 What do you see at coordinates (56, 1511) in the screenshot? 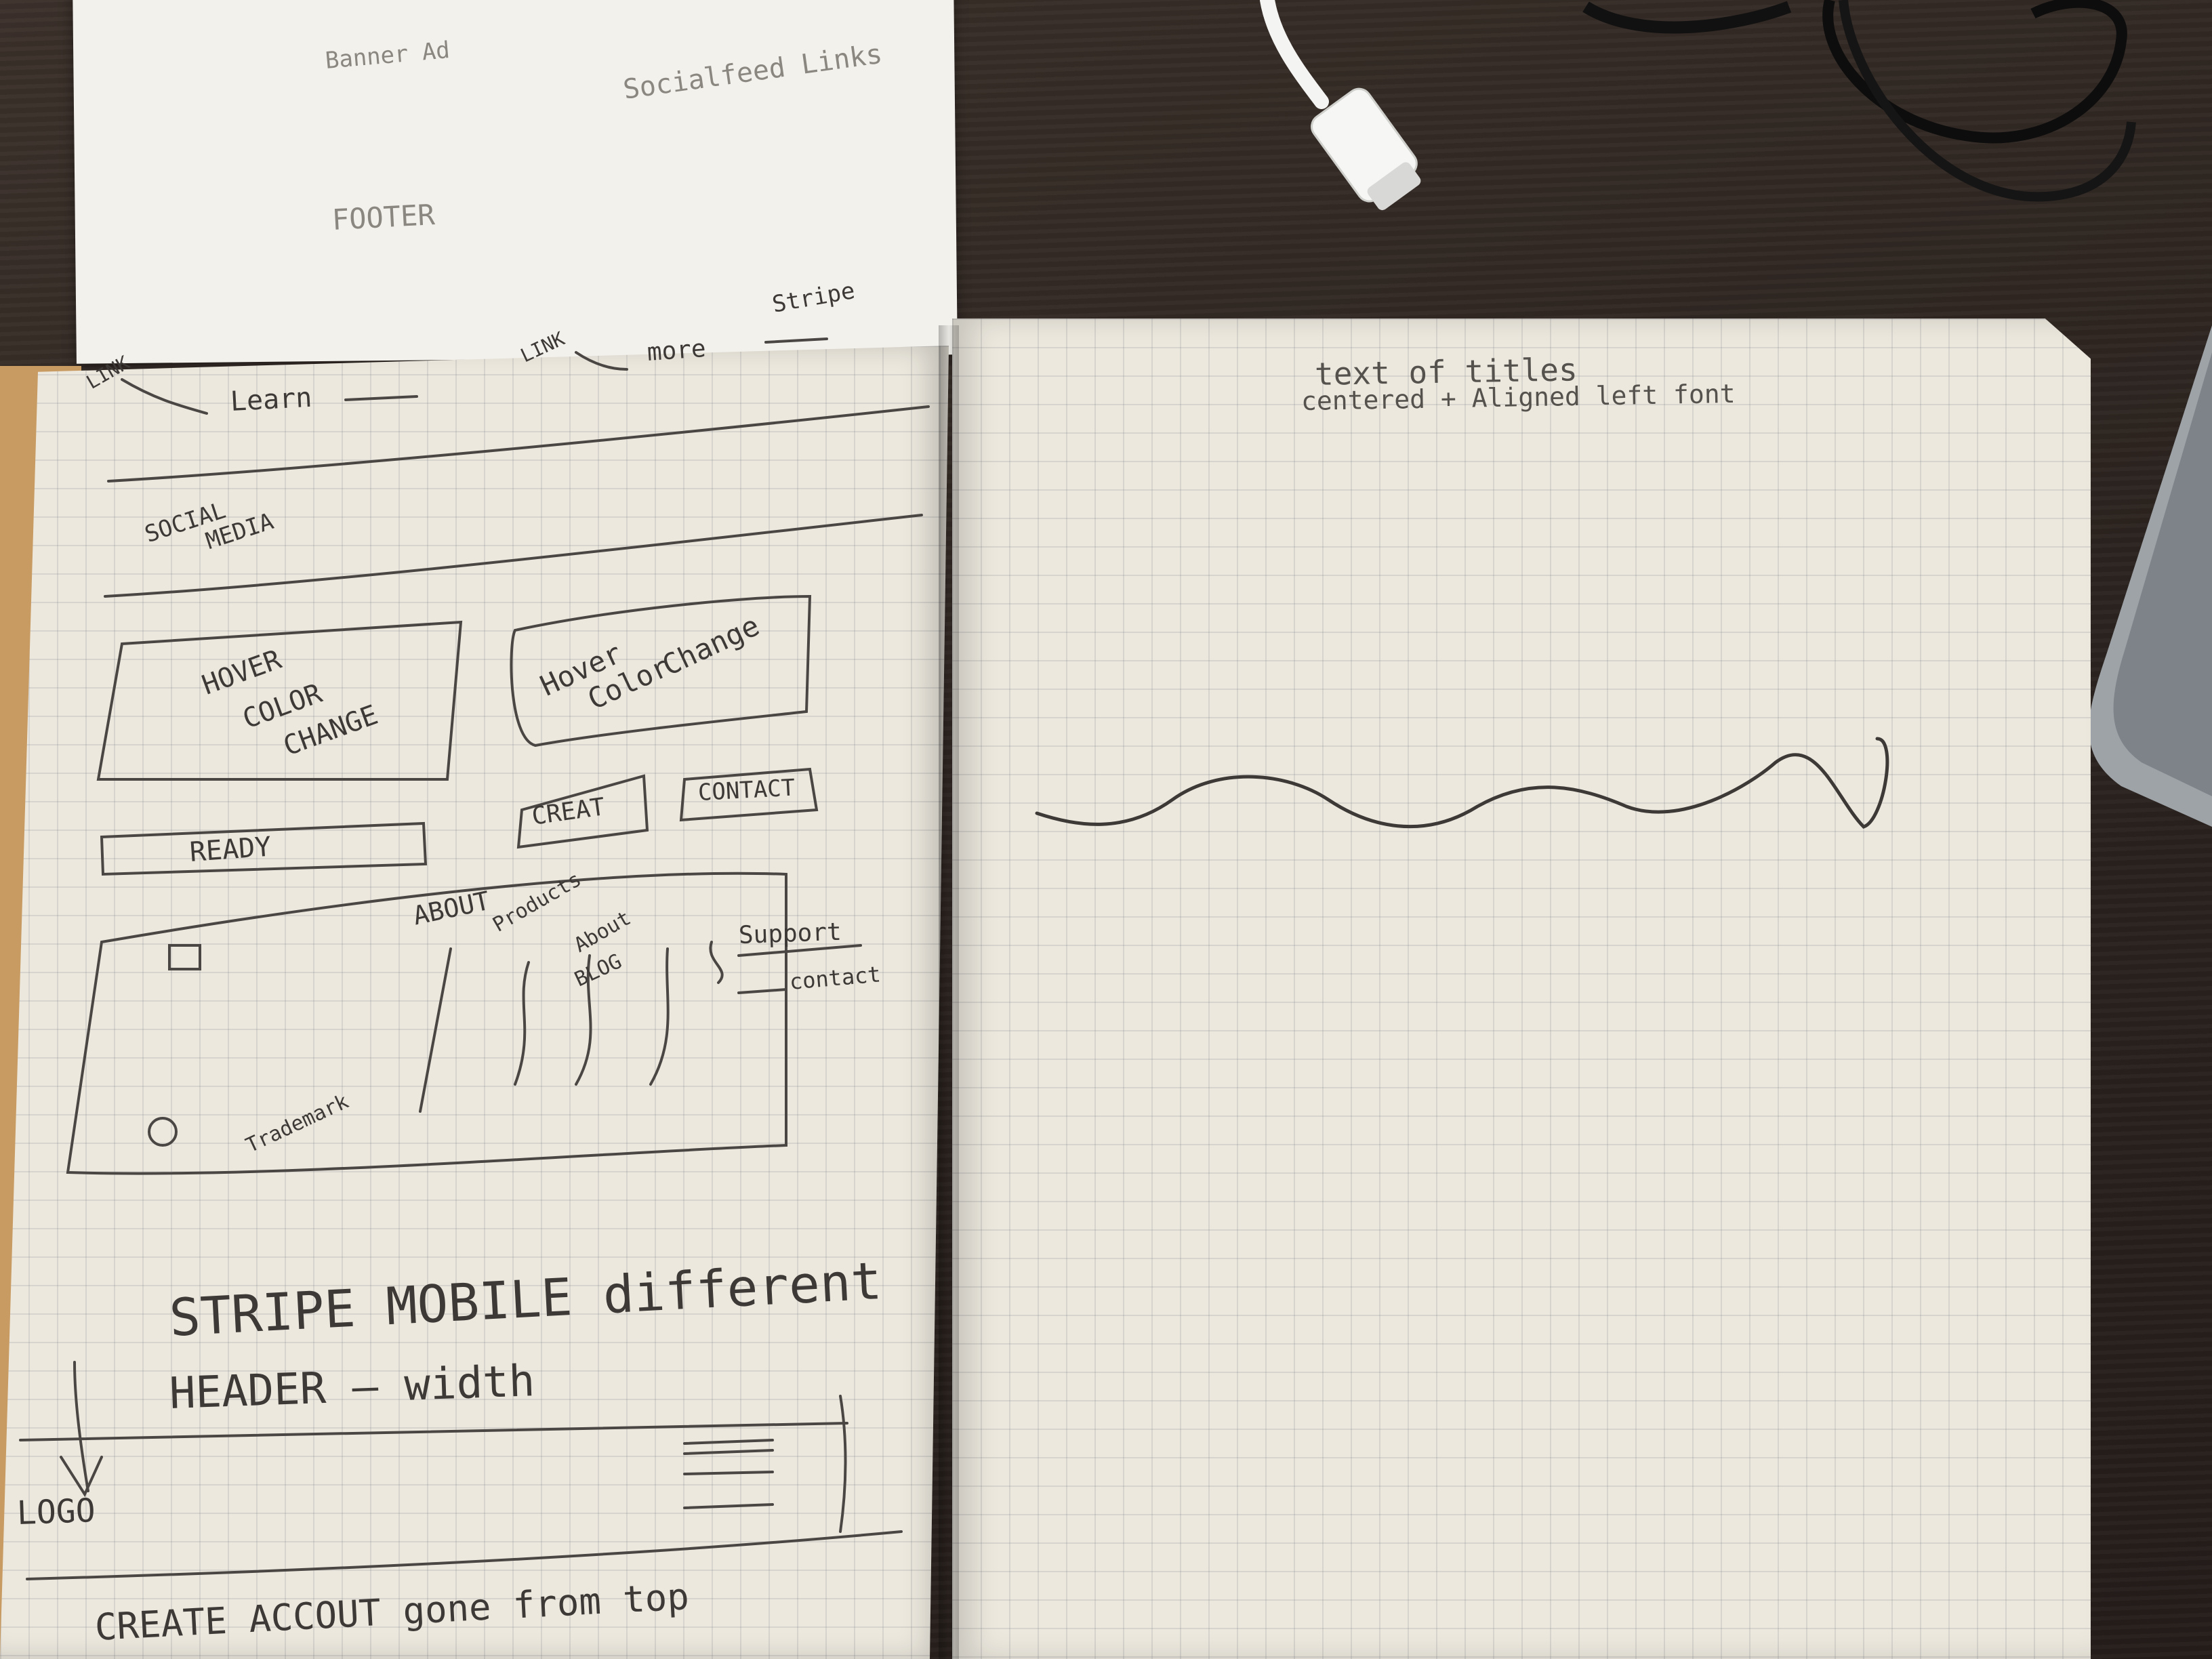
I see `logo-label: LOGO` at bounding box center [56, 1511].